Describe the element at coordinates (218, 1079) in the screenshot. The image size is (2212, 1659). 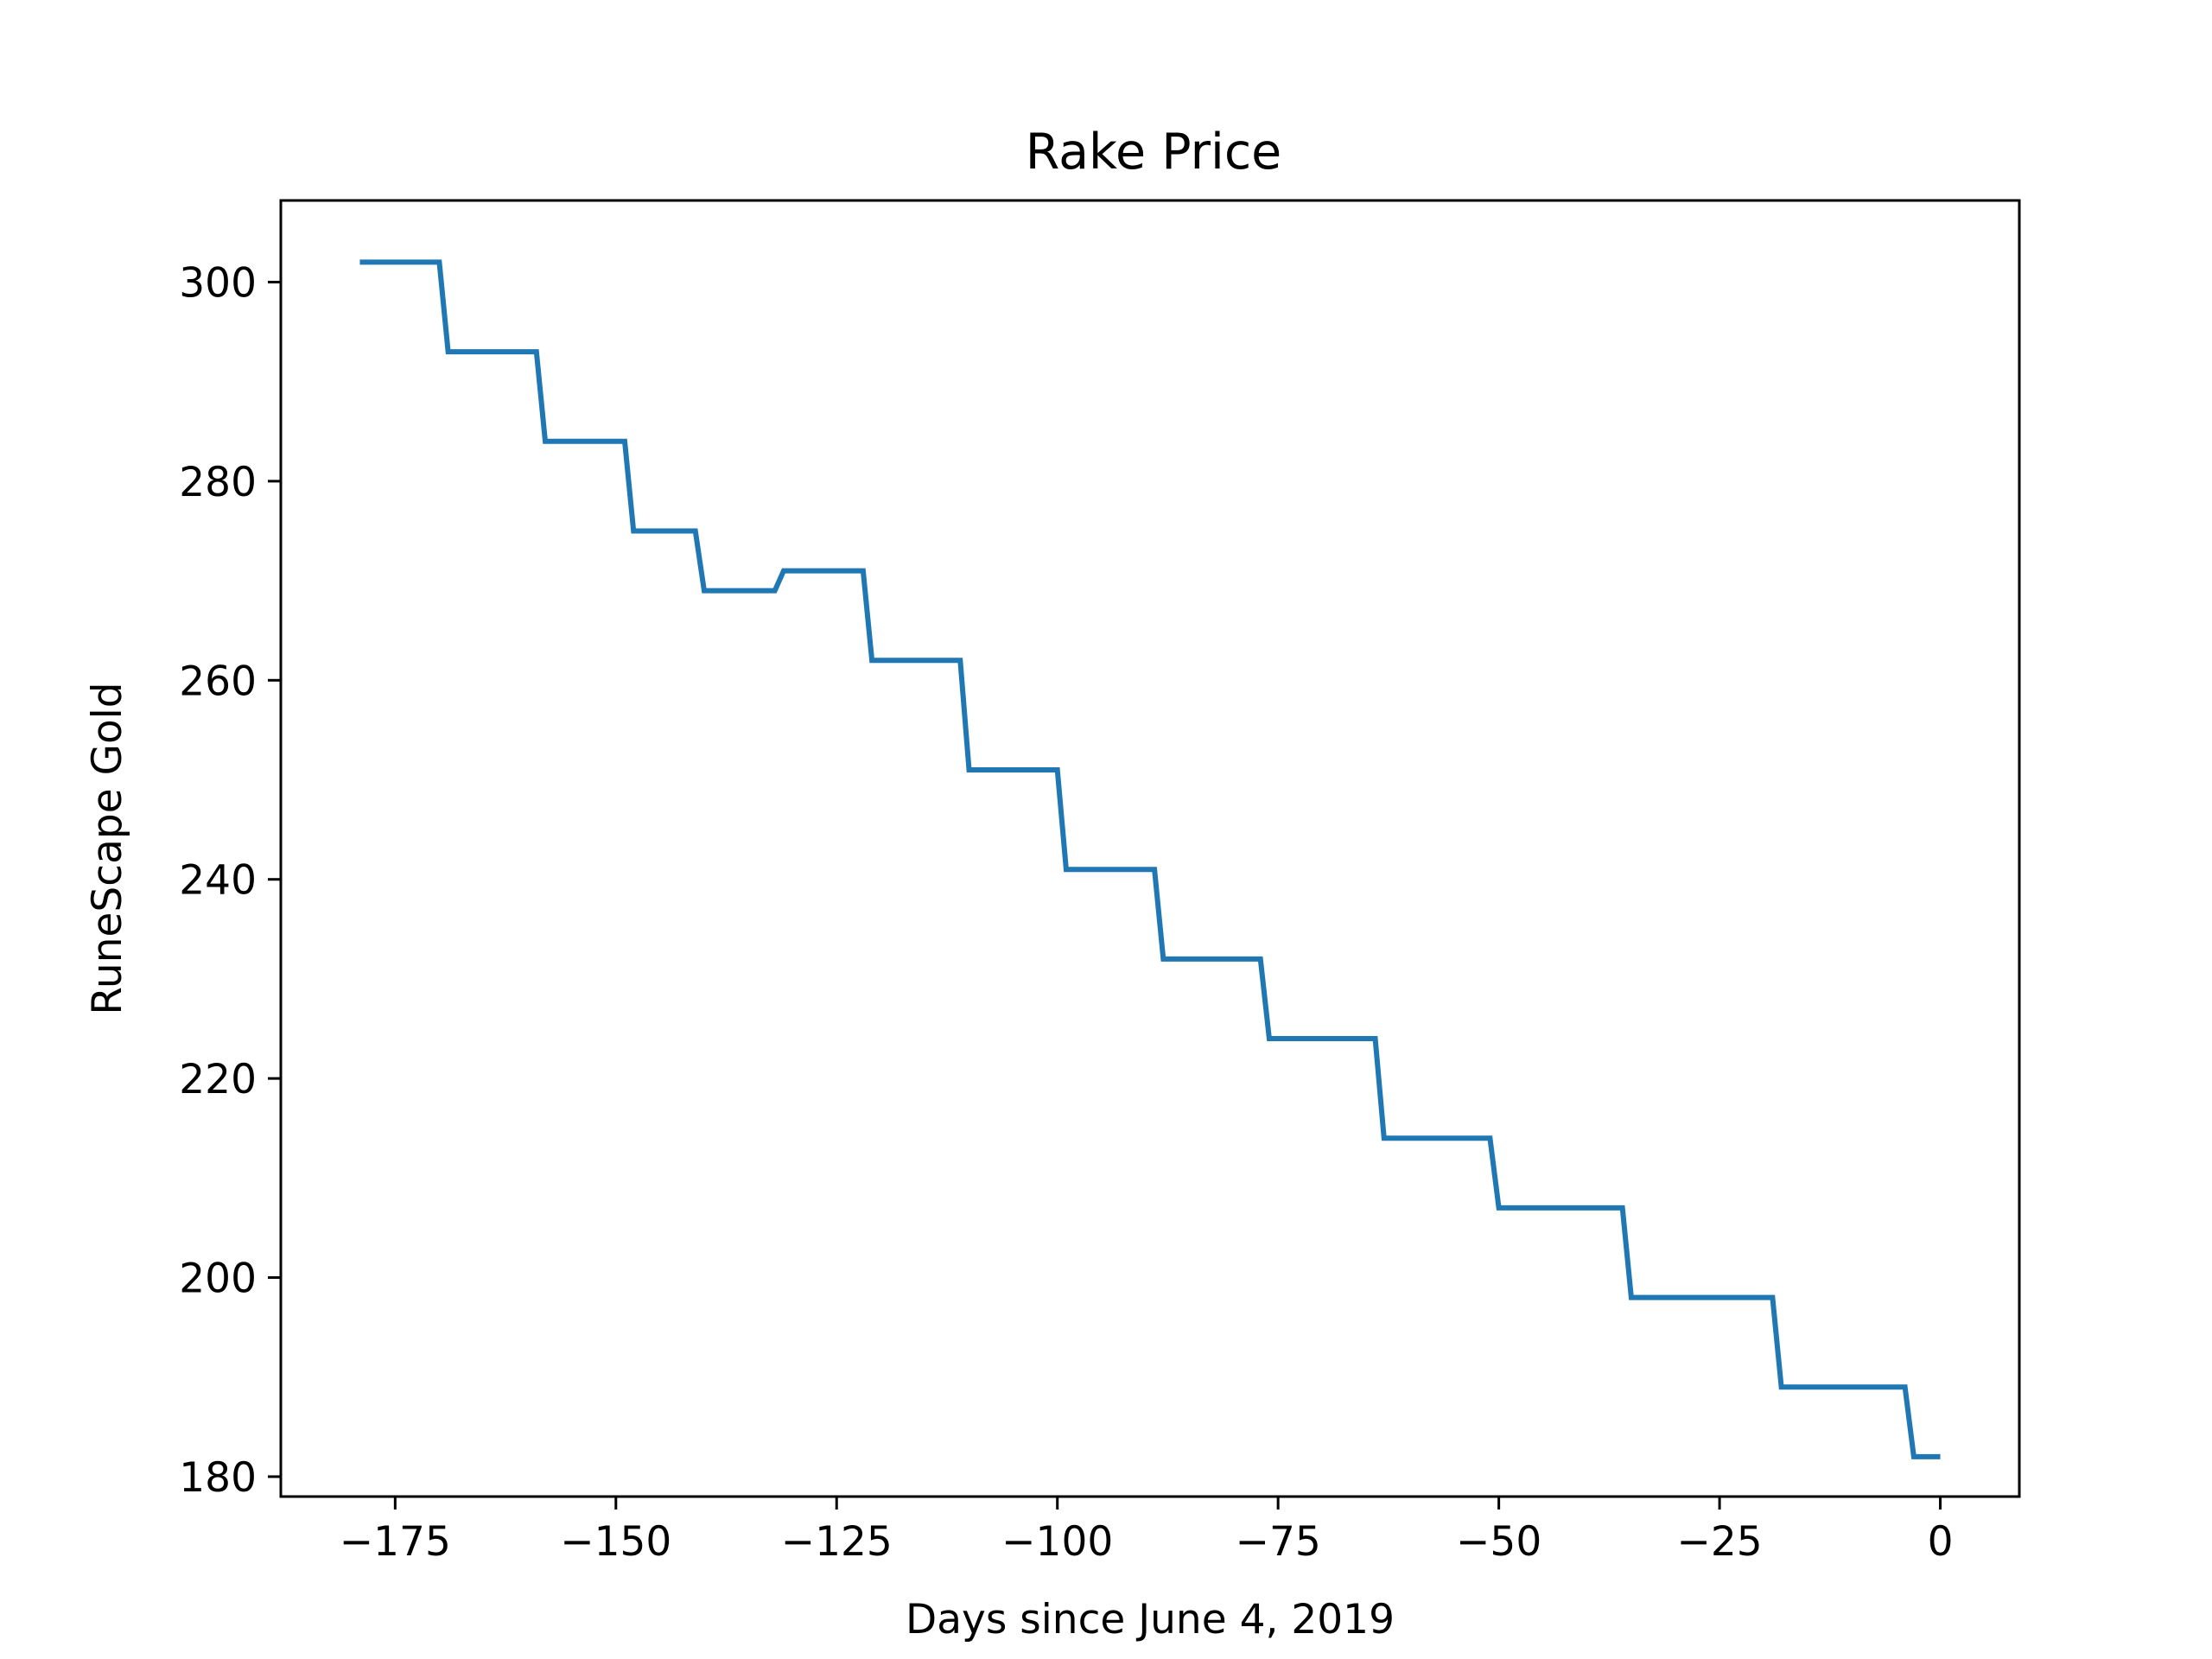
I see `y-tick-label: 220` at that location.